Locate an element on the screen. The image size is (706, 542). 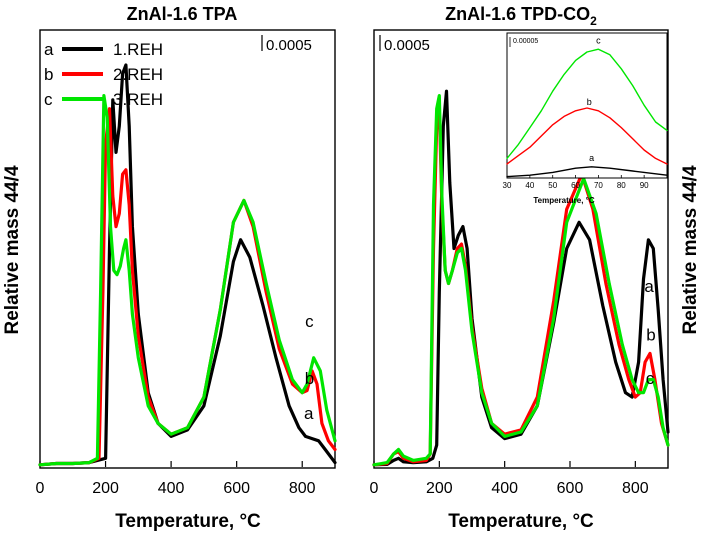
x-tick-label-50: 50 is located at coordinates (552, 185).